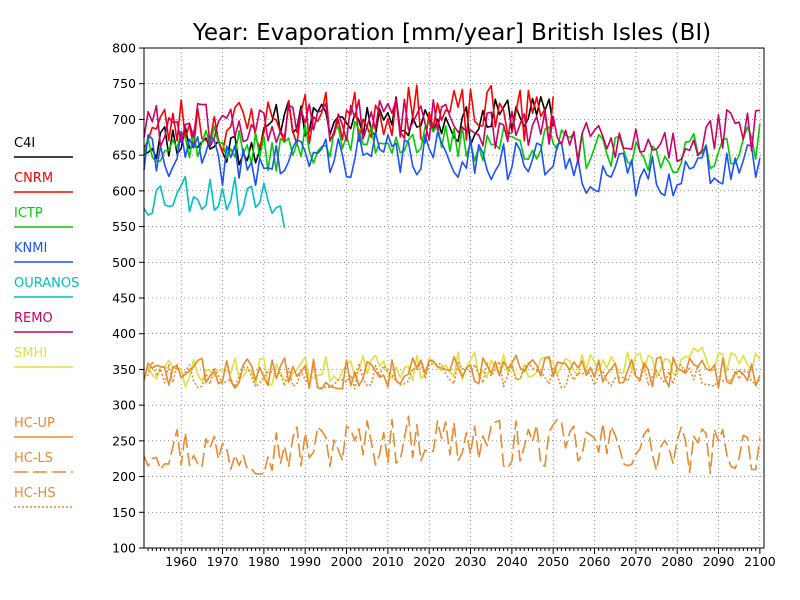  What do you see at coordinates (471, 561) in the screenshot?
I see `x-tick-label: 2030` at bounding box center [471, 561].